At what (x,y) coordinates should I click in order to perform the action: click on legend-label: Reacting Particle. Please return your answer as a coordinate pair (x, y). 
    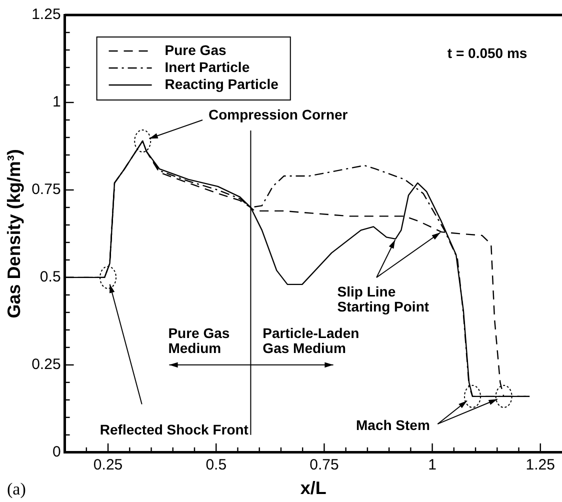
    Looking at the image, I should click on (221, 84).